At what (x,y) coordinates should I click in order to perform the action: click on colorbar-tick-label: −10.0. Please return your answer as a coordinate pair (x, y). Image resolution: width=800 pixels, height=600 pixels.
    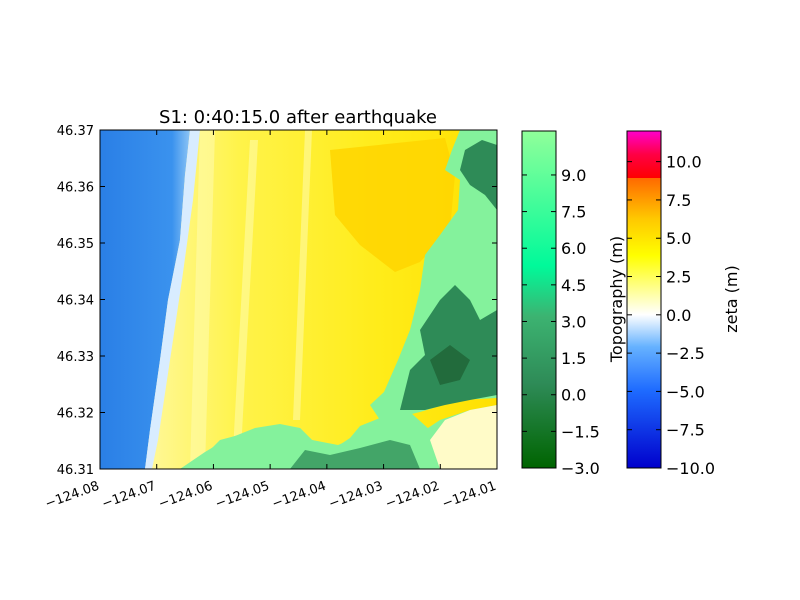
    Looking at the image, I should click on (690, 468).